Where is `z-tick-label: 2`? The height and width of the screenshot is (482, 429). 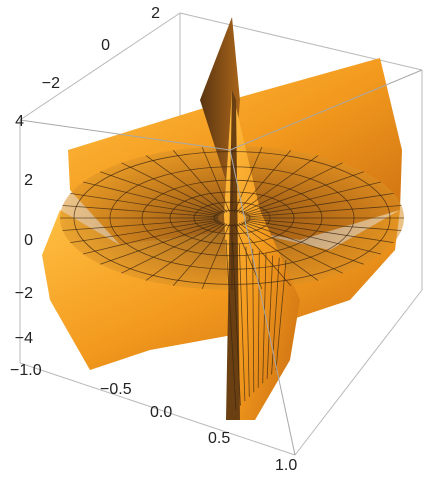
z-tick-label: 2 is located at coordinates (28, 180).